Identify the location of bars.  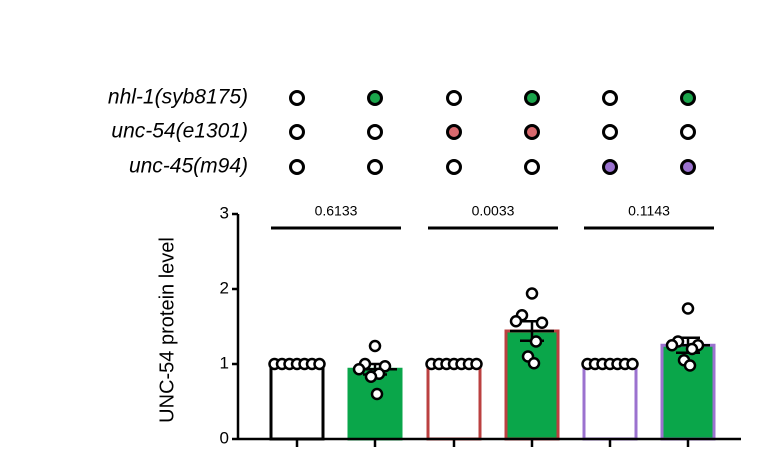
(492, 380).